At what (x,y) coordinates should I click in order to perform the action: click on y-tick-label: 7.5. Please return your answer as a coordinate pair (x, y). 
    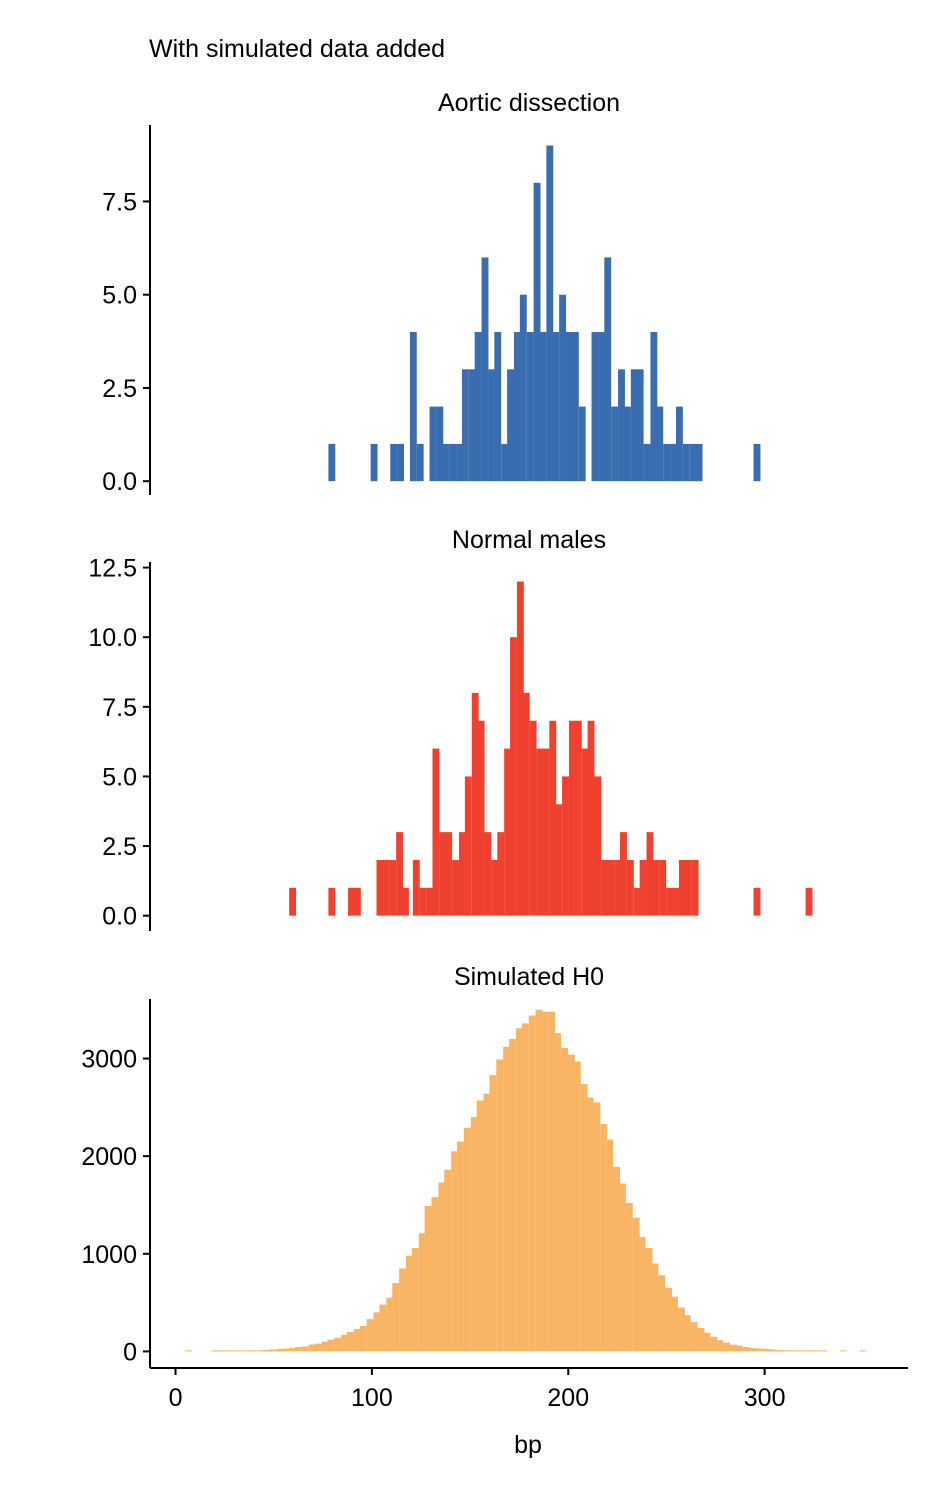
    Looking at the image, I should click on (119, 202).